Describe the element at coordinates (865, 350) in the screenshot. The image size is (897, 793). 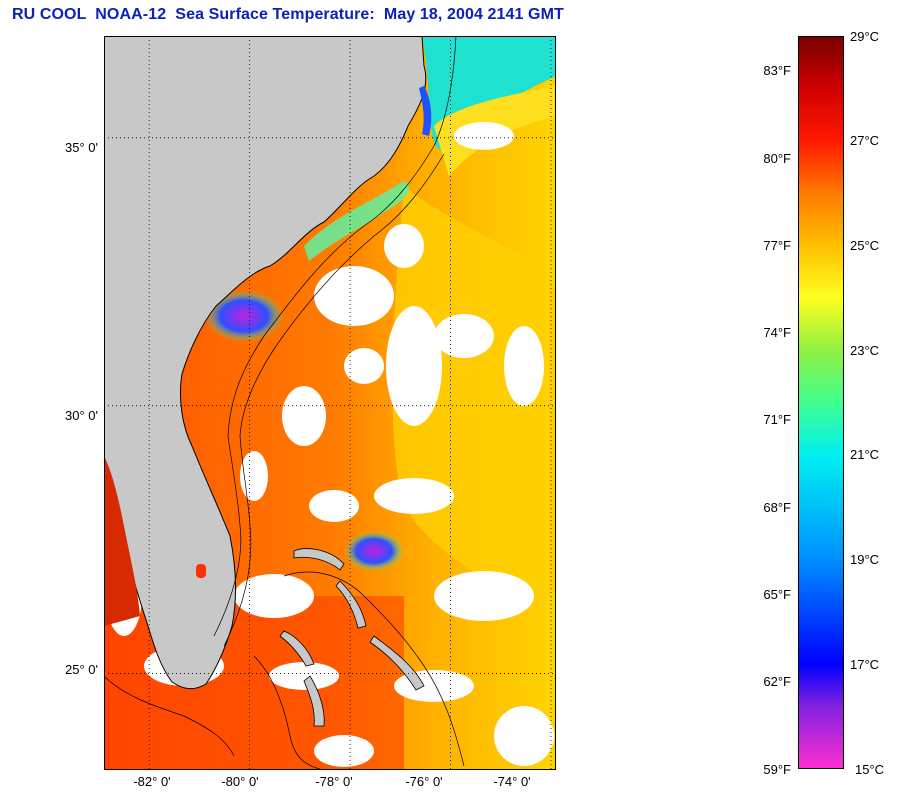
I see `colorbar-celsius-23: 23°C` at that location.